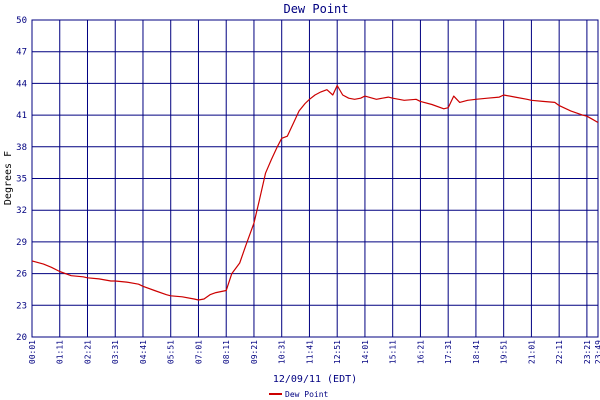  Describe the element at coordinates (21, 148) in the screenshot. I see `y-tick-label: 38` at that location.